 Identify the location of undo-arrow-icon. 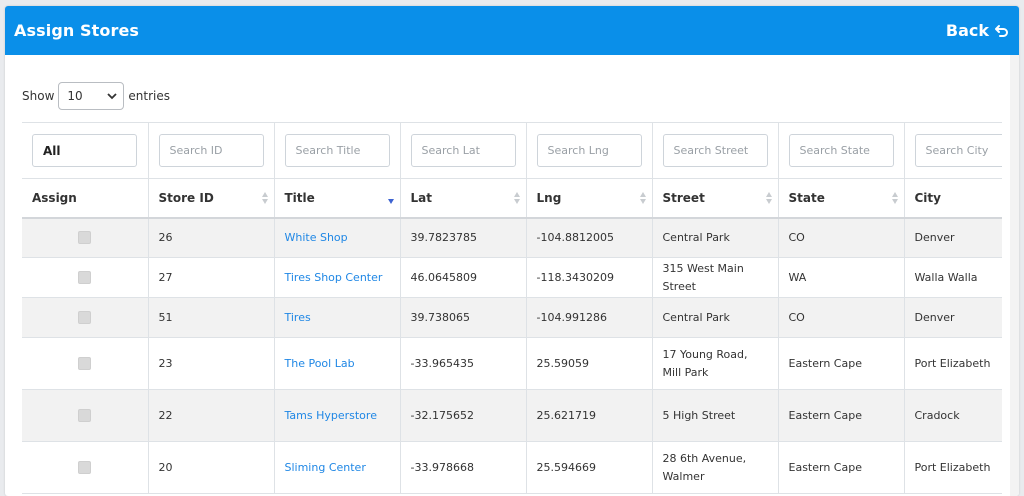
(1001, 30).